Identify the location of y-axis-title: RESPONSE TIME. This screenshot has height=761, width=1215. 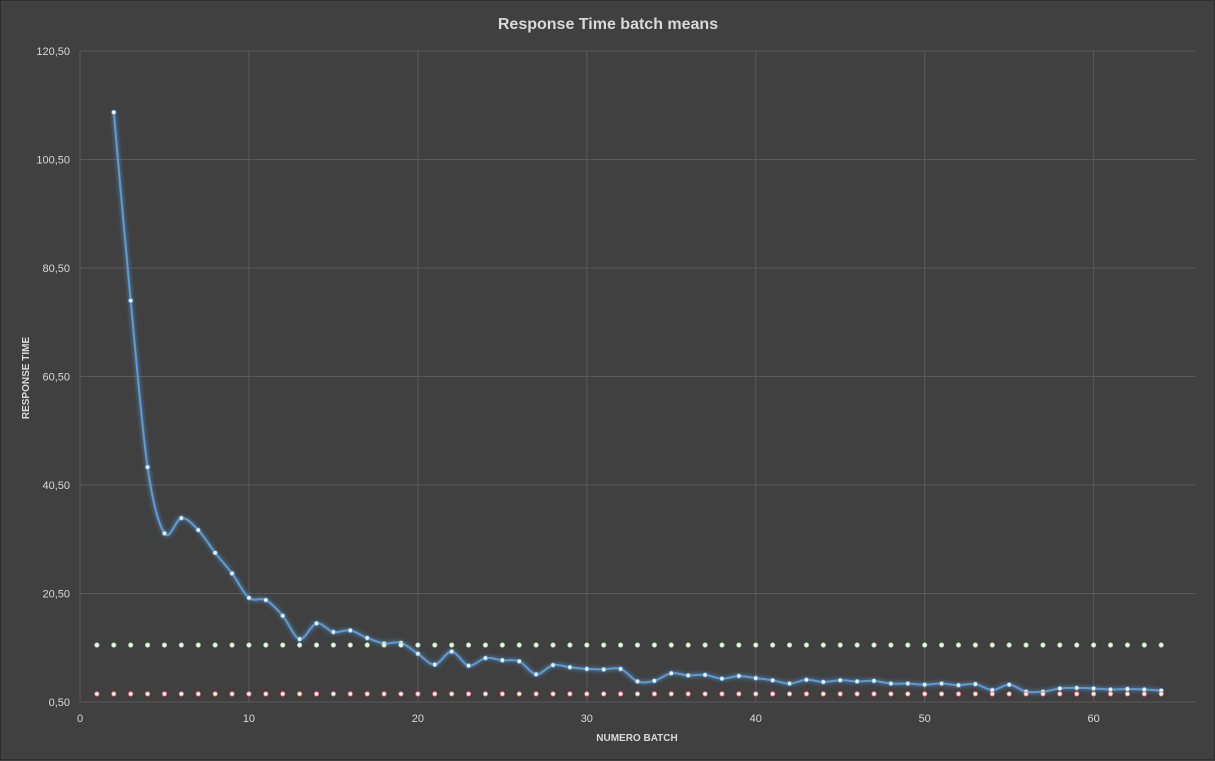
(26, 378).